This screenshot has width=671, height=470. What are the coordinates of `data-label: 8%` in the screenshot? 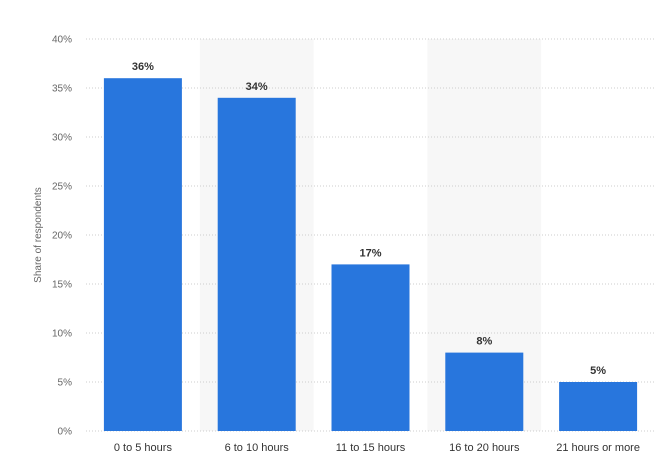 It's located at (484, 342).